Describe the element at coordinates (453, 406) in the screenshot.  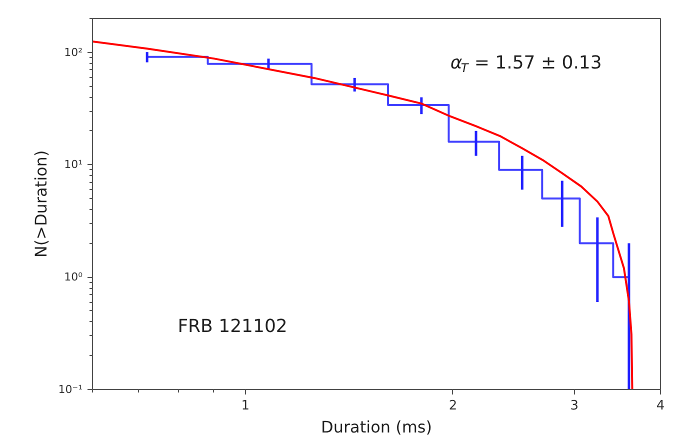
I see `x-tick-label: 2` at that location.